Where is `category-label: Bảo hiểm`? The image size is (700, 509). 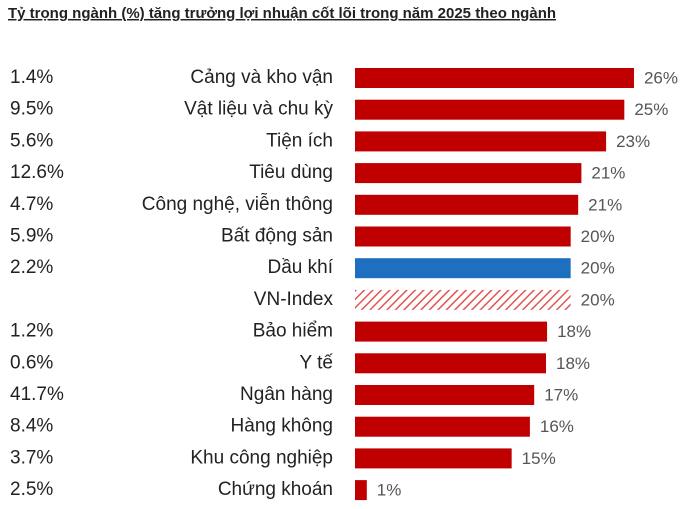 category-label: Bảo hiểm is located at coordinates (293, 331).